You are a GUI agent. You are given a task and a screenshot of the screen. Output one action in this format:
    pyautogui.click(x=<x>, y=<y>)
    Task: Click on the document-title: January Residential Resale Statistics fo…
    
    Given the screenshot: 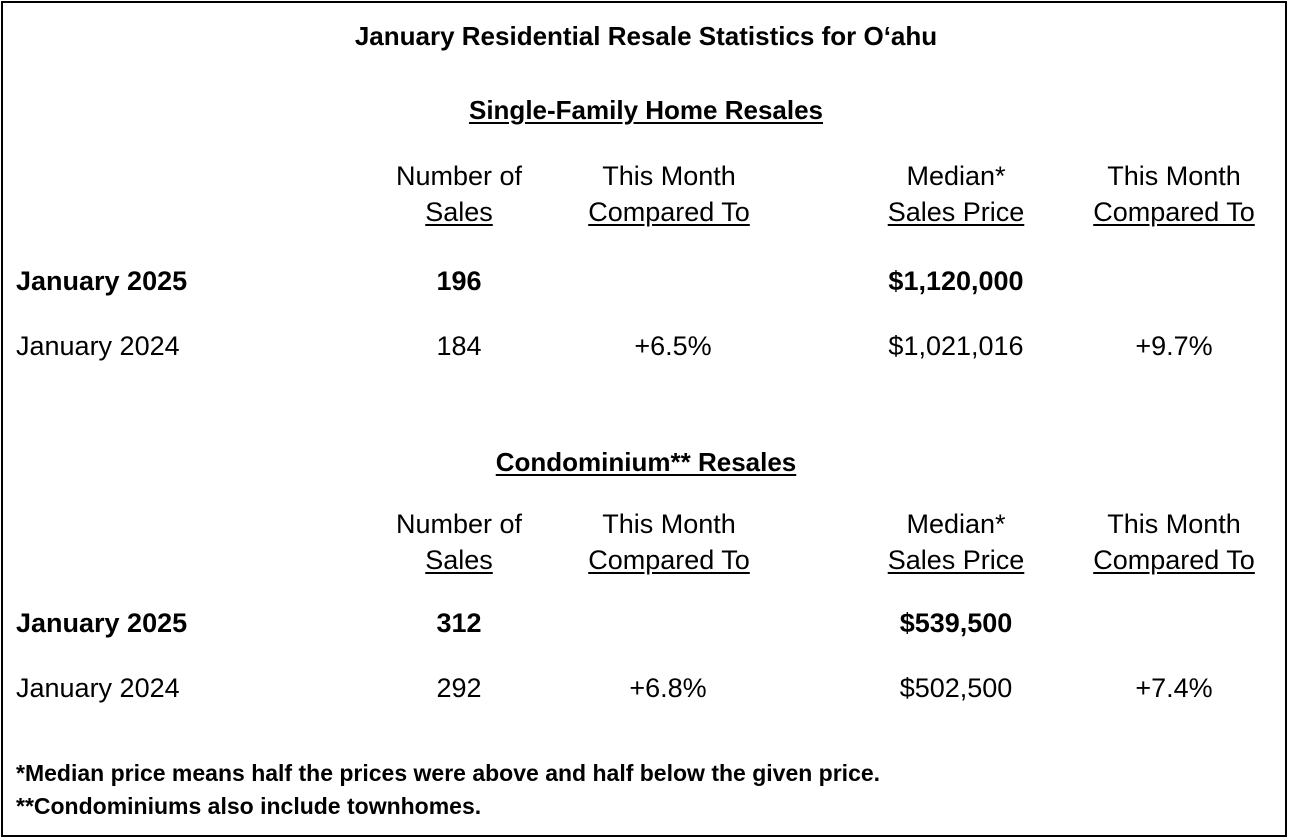 What is the action you would take?
    pyautogui.click(x=646, y=36)
    